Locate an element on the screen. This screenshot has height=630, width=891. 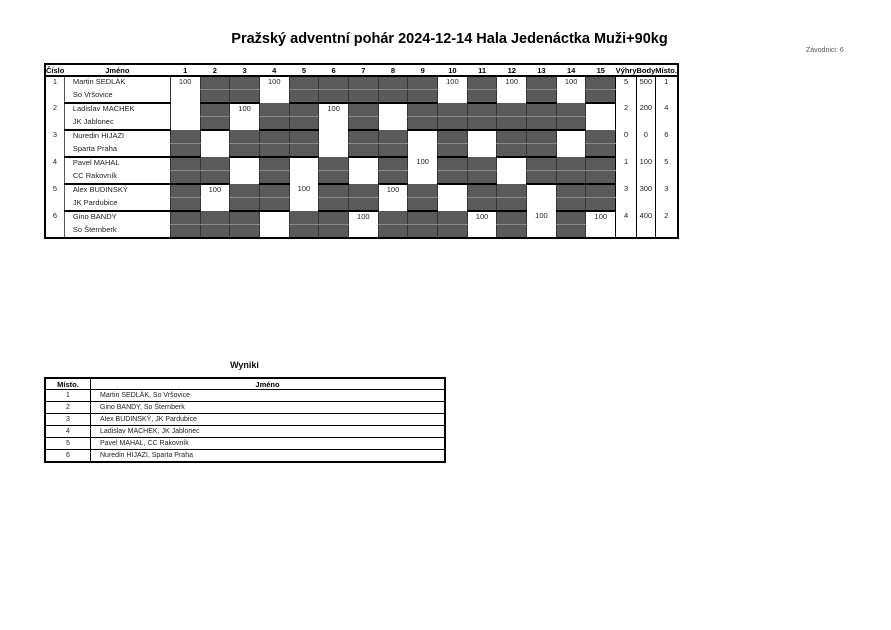
competitor-place: 2 is located at coordinates (666, 224).